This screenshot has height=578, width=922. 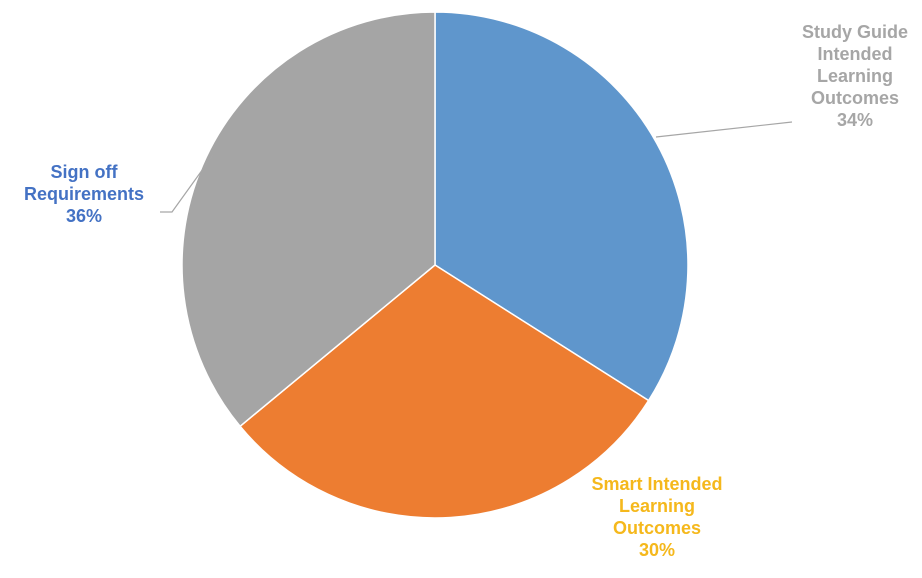 What do you see at coordinates (656, 517) in the screenshot?
I see `data-label-2: Smart Intended Learning Outcomes 30%` at bounding box center [656, 517].